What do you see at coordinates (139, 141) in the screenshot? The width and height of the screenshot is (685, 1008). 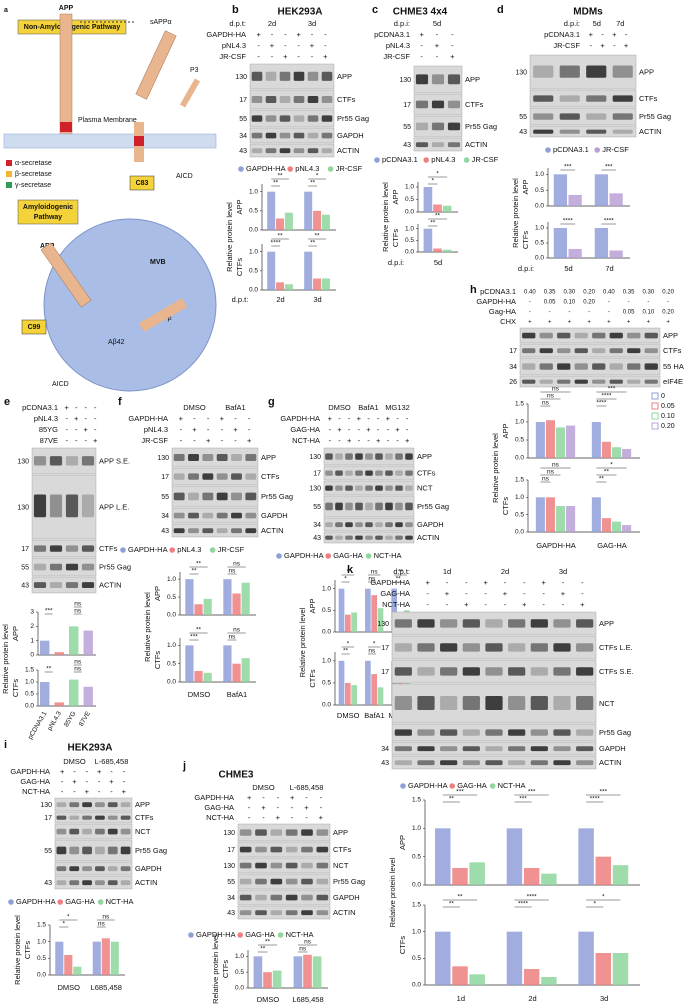 I see `app-segment` at bounding box center [139, 141].